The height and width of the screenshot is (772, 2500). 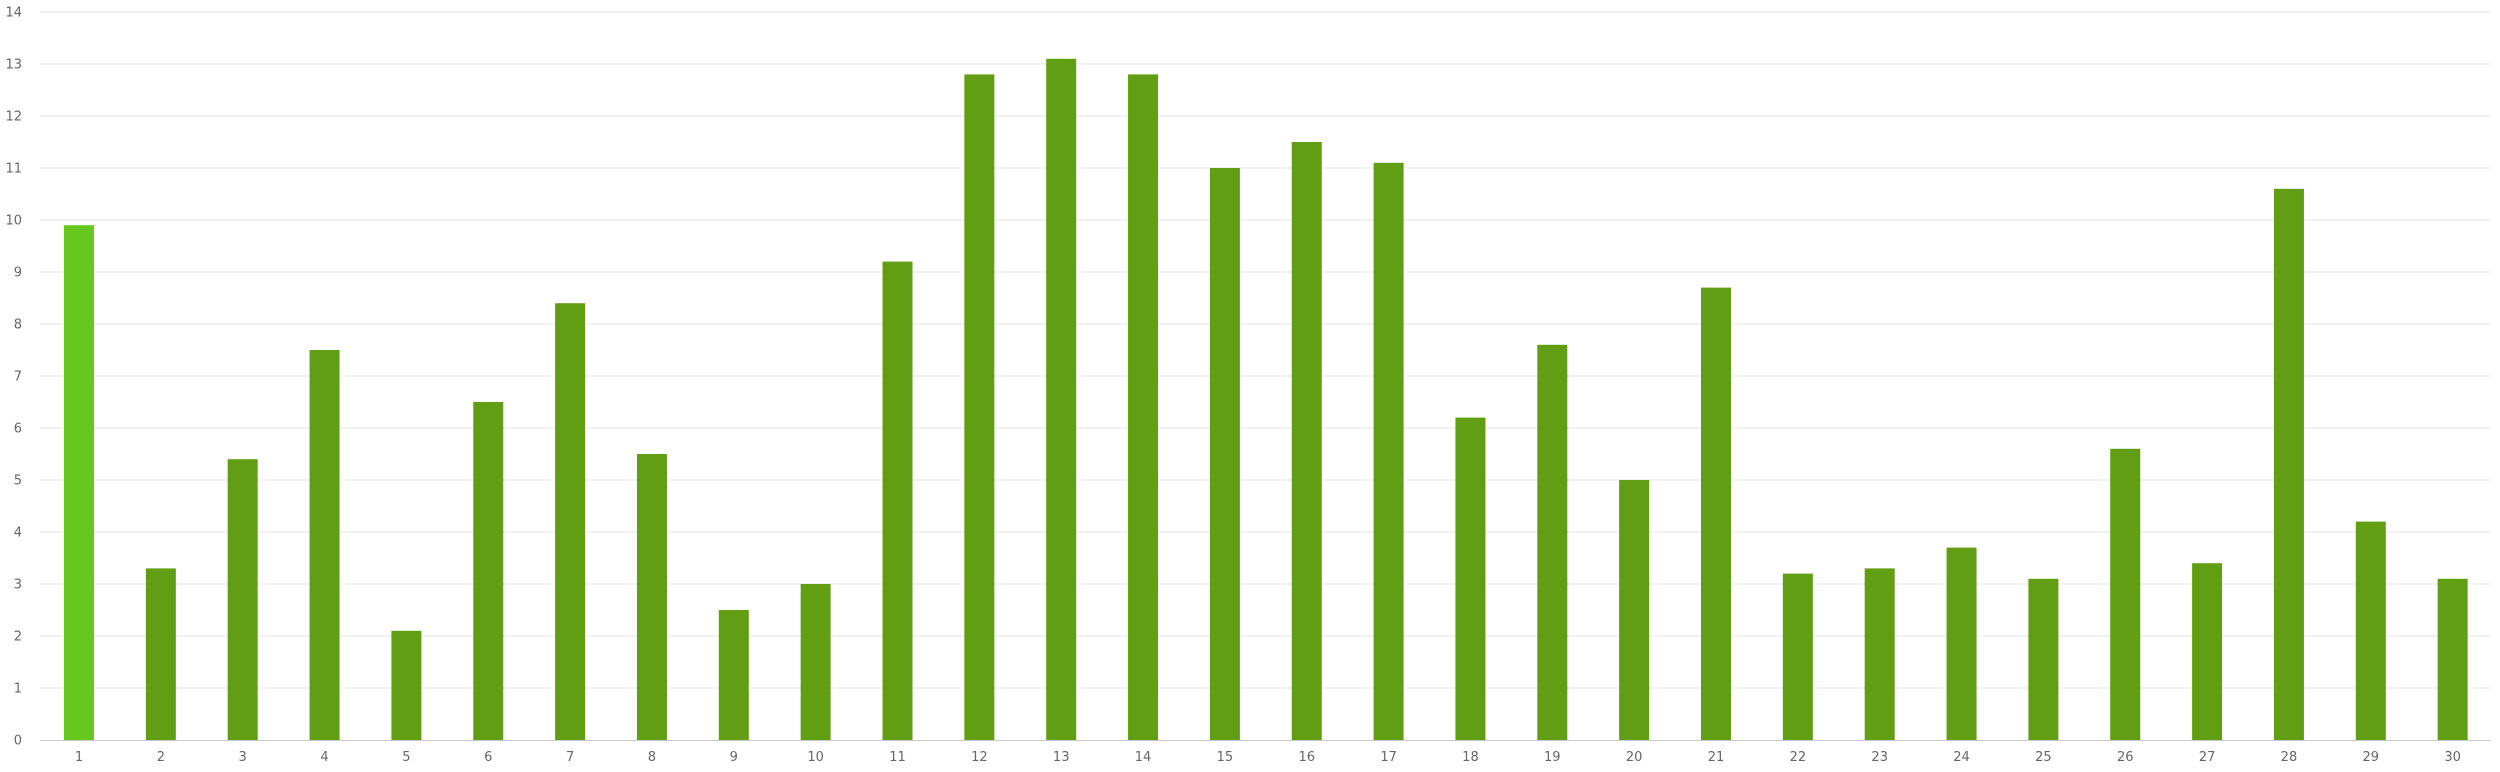 What do you see at coordinates (13, 117) in the screenshot?
I see `y-tick-label: 12` at bounding box center [13, 117].